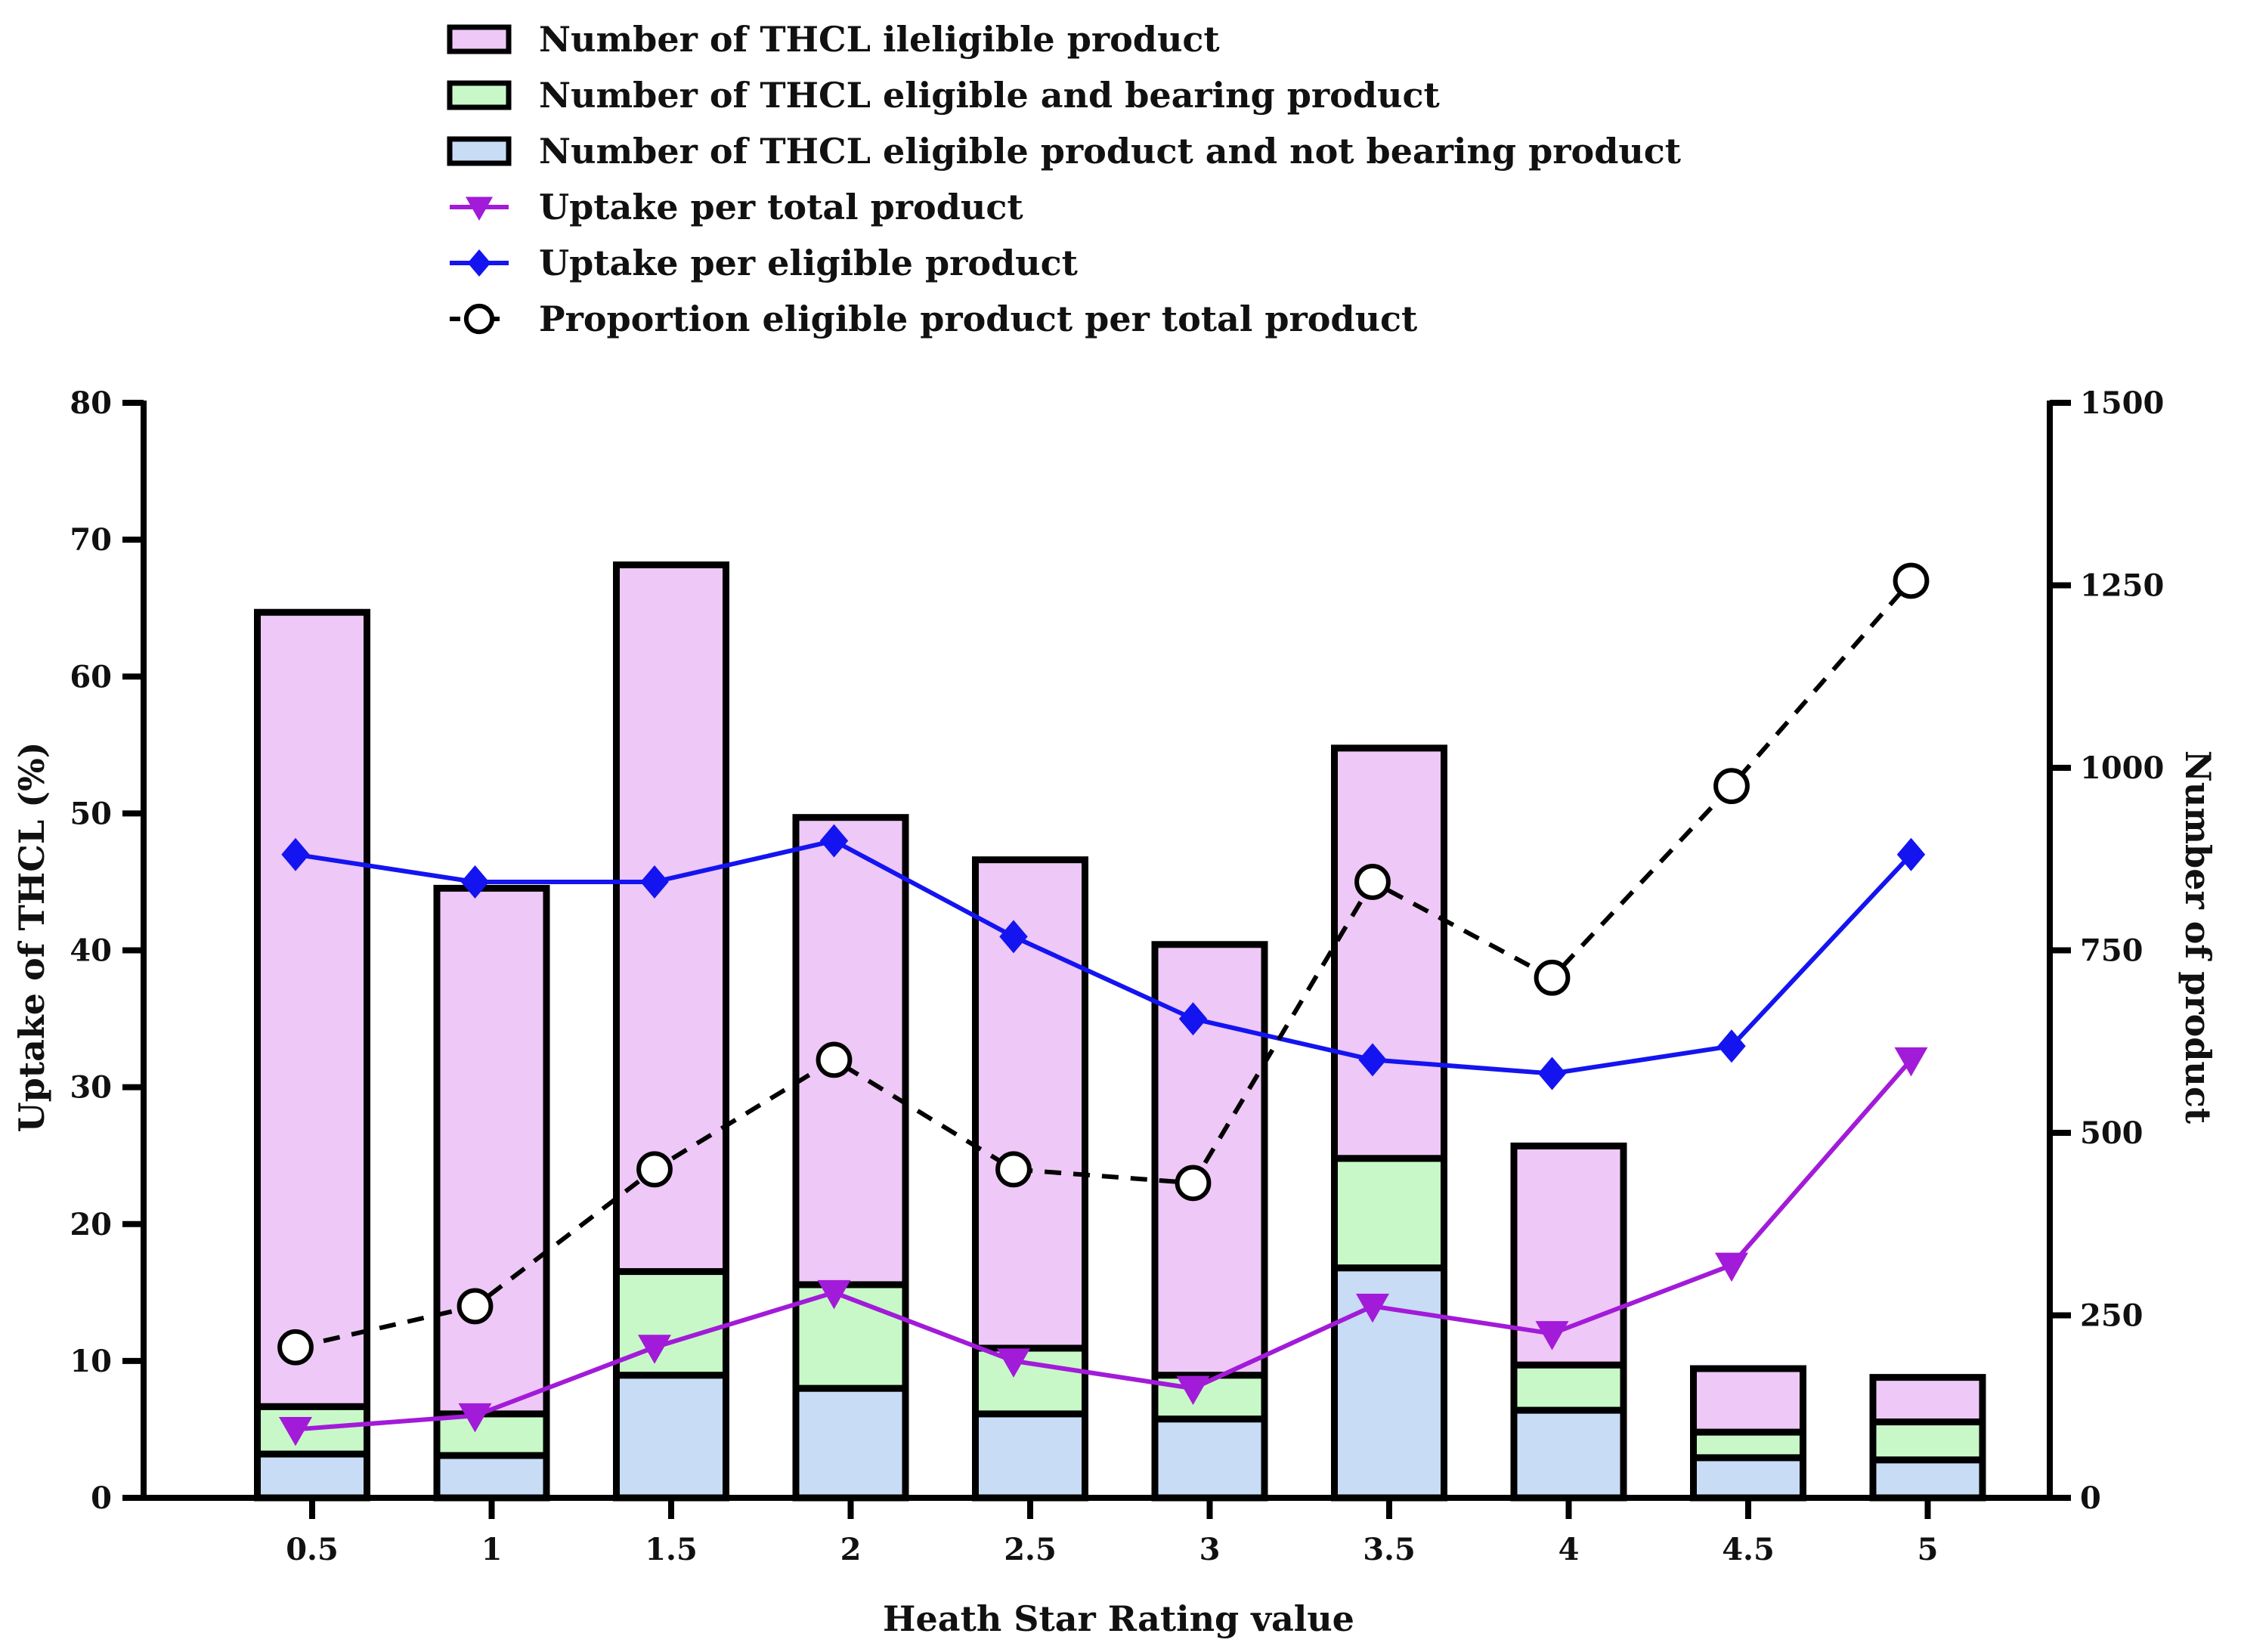 Image resolution: width=2241 pixels, height=1652 pixels. What do you see at coordinates (312, 1476) in the screenshot?
I see `bar-0.5-series-0` at bounding box center [312, 1476].